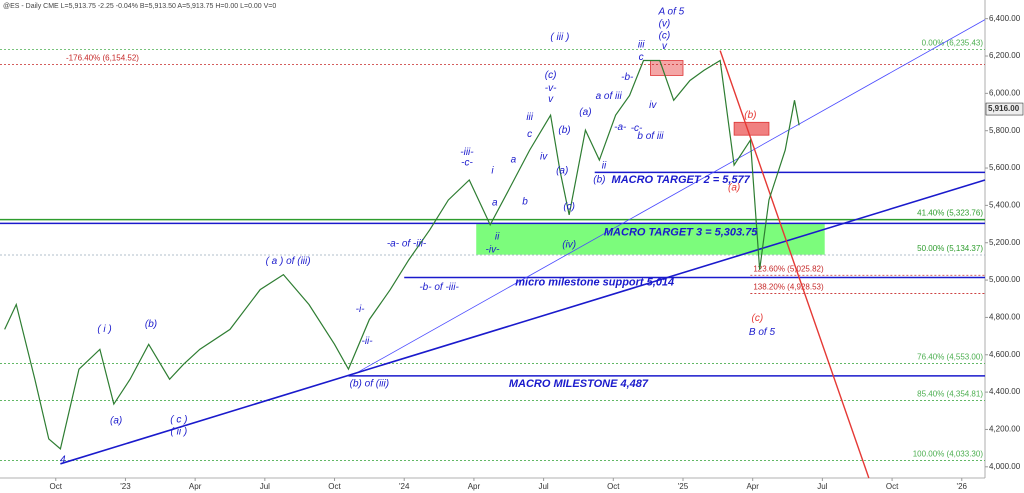 This screenshot has height=493, width=1024. I want to click on wave-label: 4, so click(63, 460).